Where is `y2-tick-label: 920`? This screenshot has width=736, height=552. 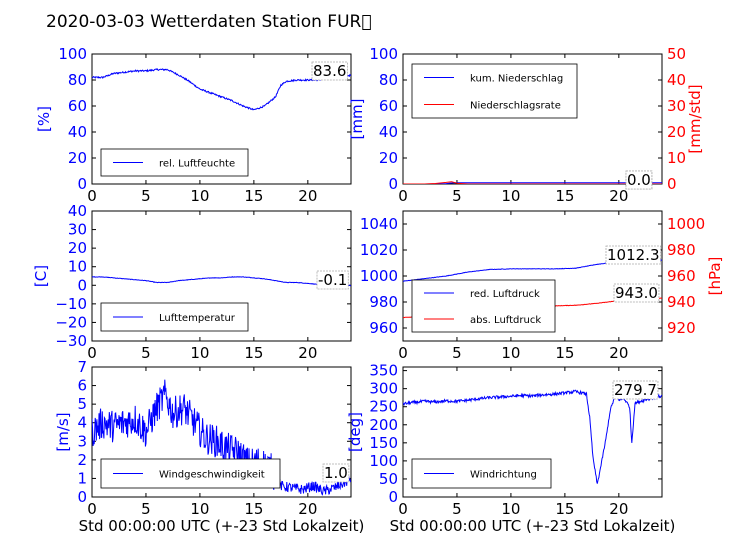
y2-tick-label: 920 is located at coordinates (681, 328).